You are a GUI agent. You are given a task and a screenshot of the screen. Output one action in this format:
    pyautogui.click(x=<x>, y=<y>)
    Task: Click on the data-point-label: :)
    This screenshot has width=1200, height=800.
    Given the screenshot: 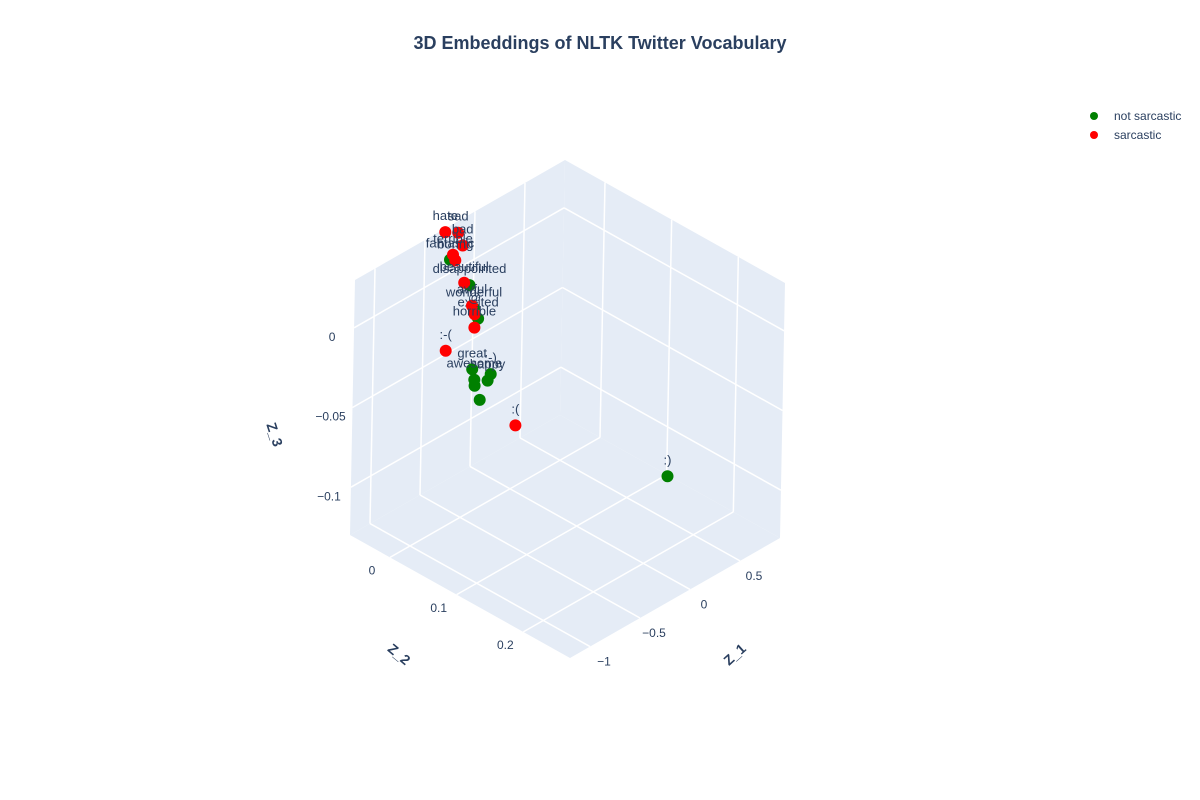 What is the action you would take?
    pyautogui.click(x=668, y=459)
    